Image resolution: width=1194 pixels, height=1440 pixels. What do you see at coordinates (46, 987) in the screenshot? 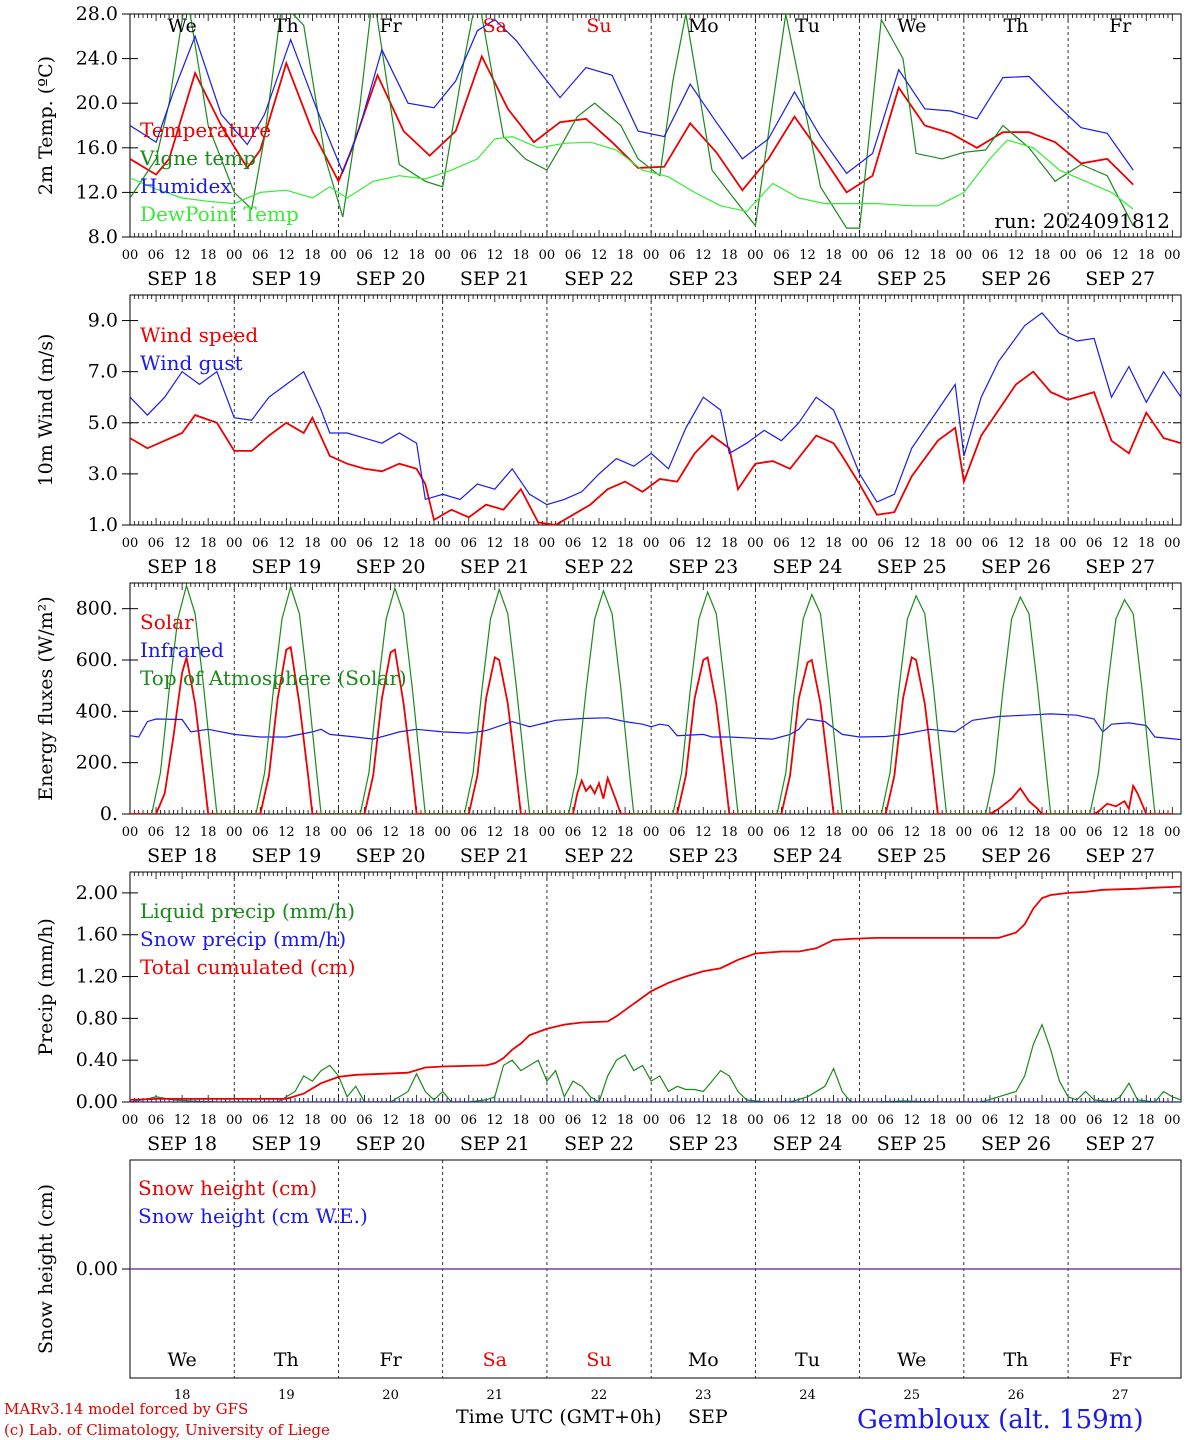
I see `y-axis-title: Precip (mm/h)` at bounding box center [46, 987].